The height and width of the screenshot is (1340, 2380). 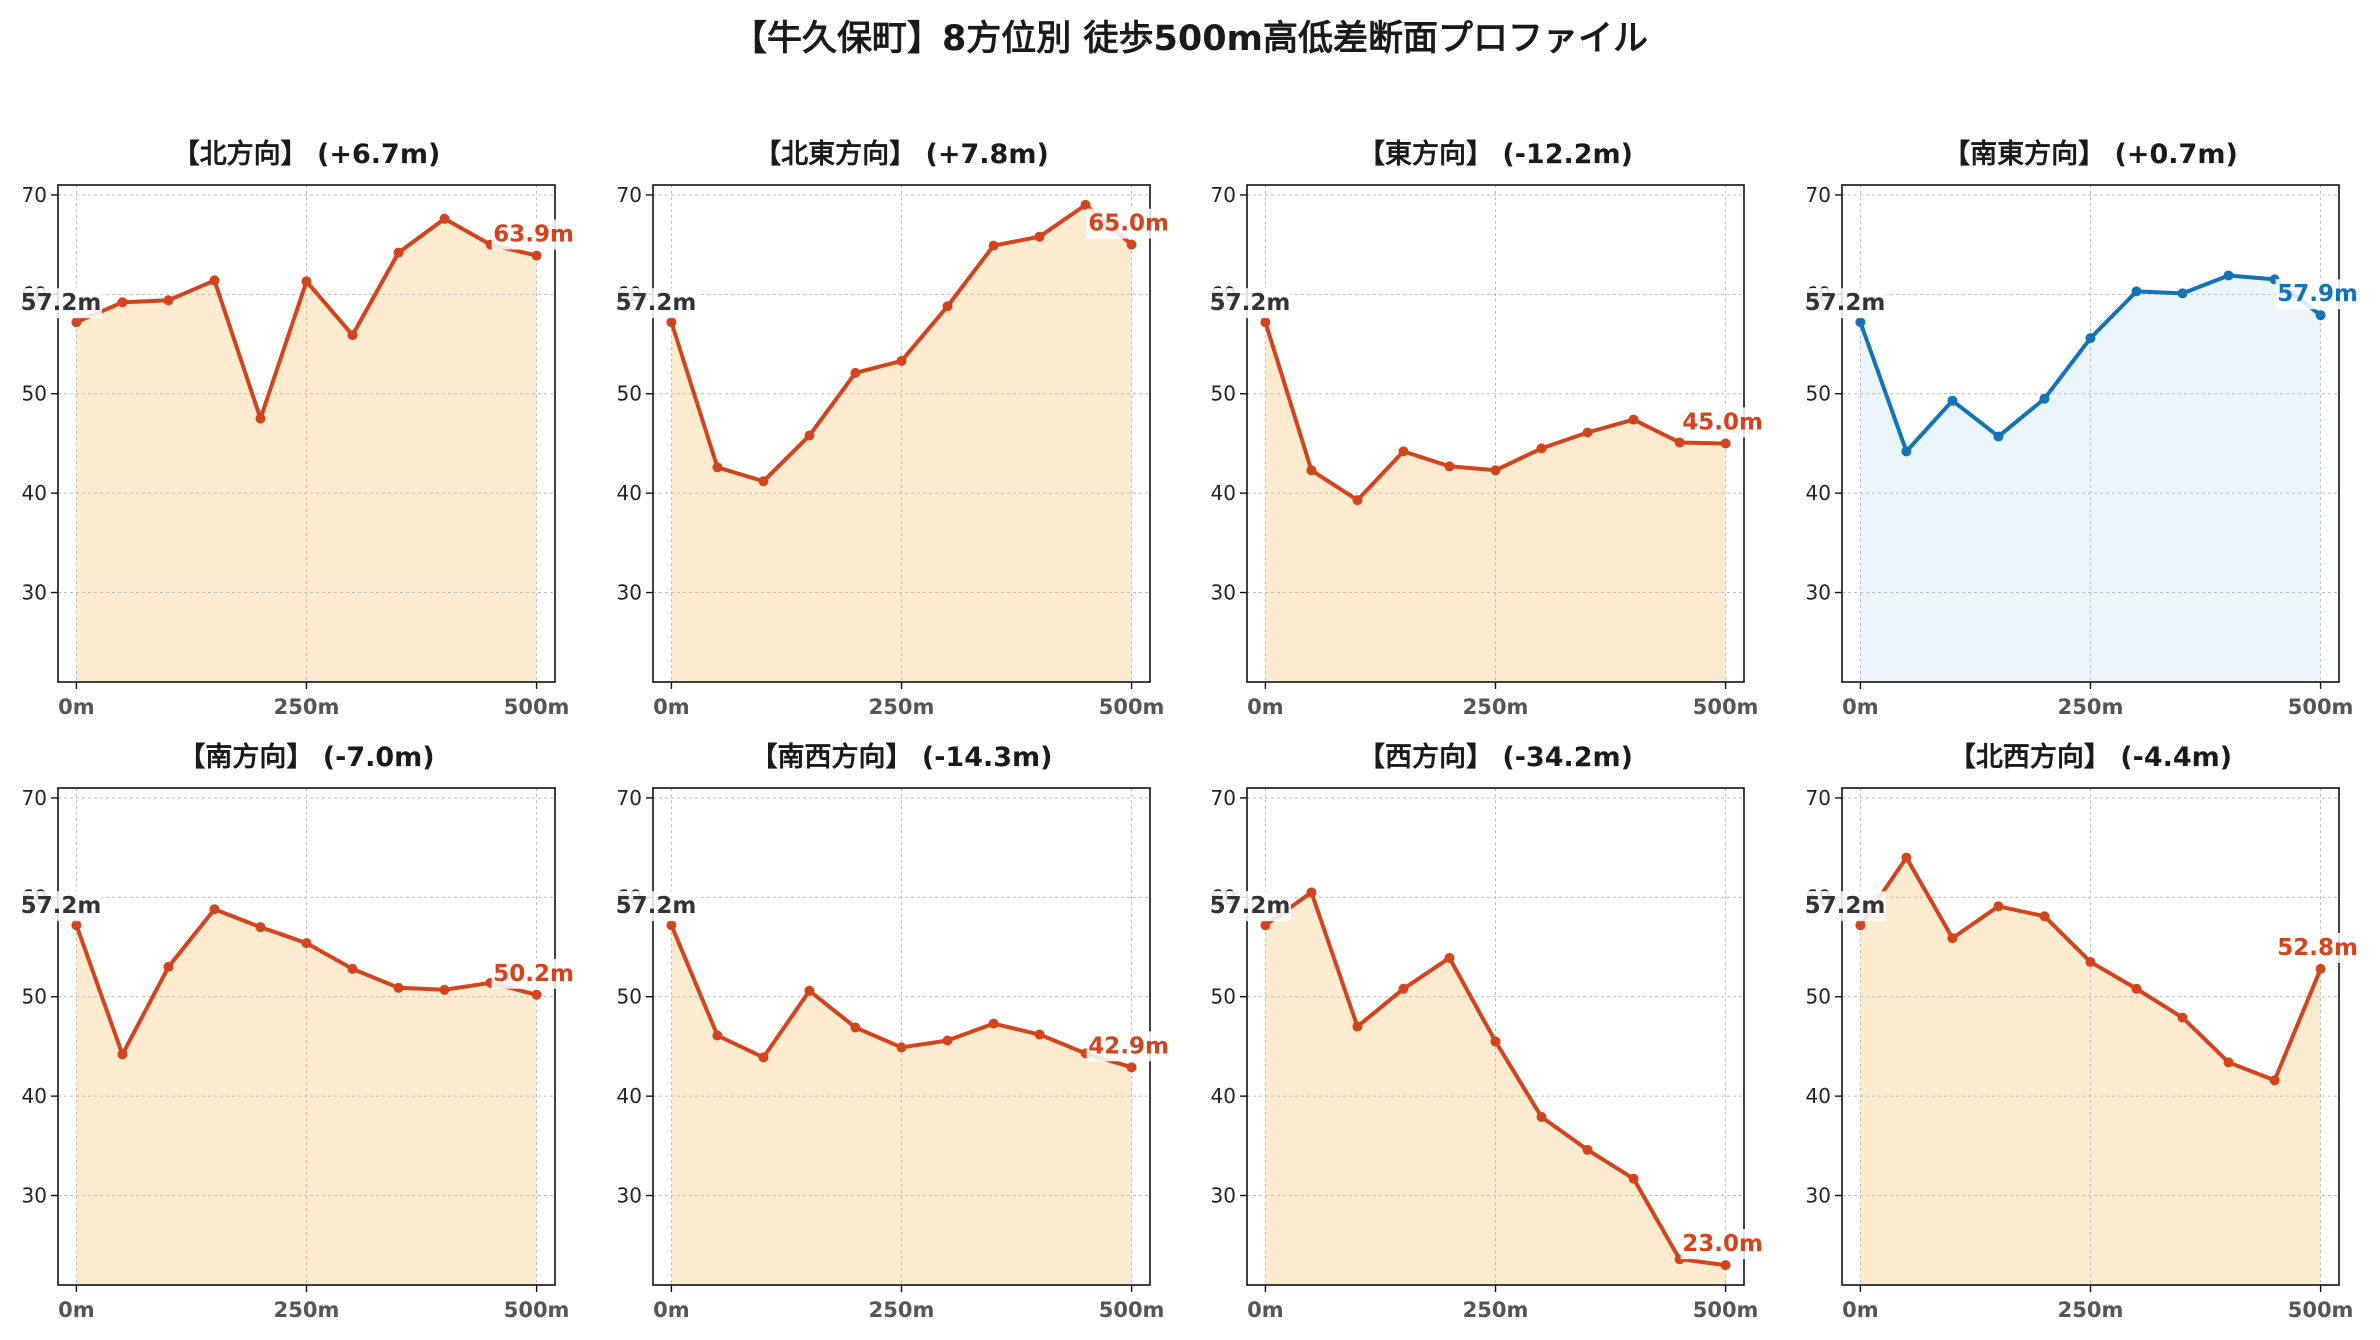 I want to click on panel-title: 【南東方向】 (+0.7m), so click(x=2090, y=154).